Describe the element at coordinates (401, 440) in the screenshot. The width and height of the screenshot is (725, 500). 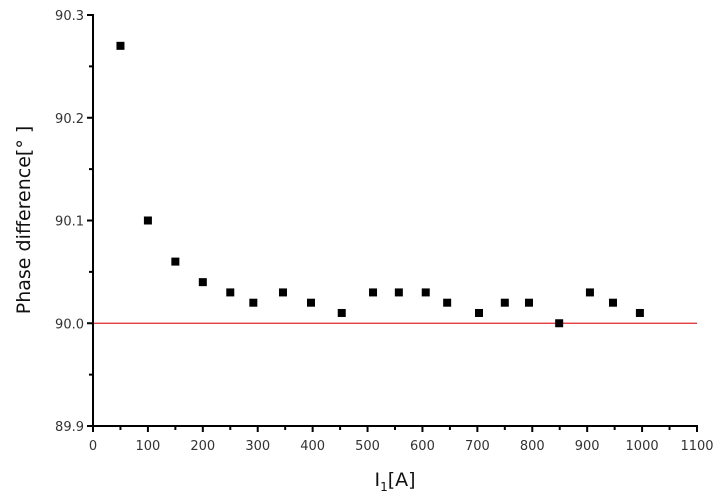
I see `x-axis-ticks: 0 100 200 300 400 500 600 700 800 900 1000 1100` at that location.